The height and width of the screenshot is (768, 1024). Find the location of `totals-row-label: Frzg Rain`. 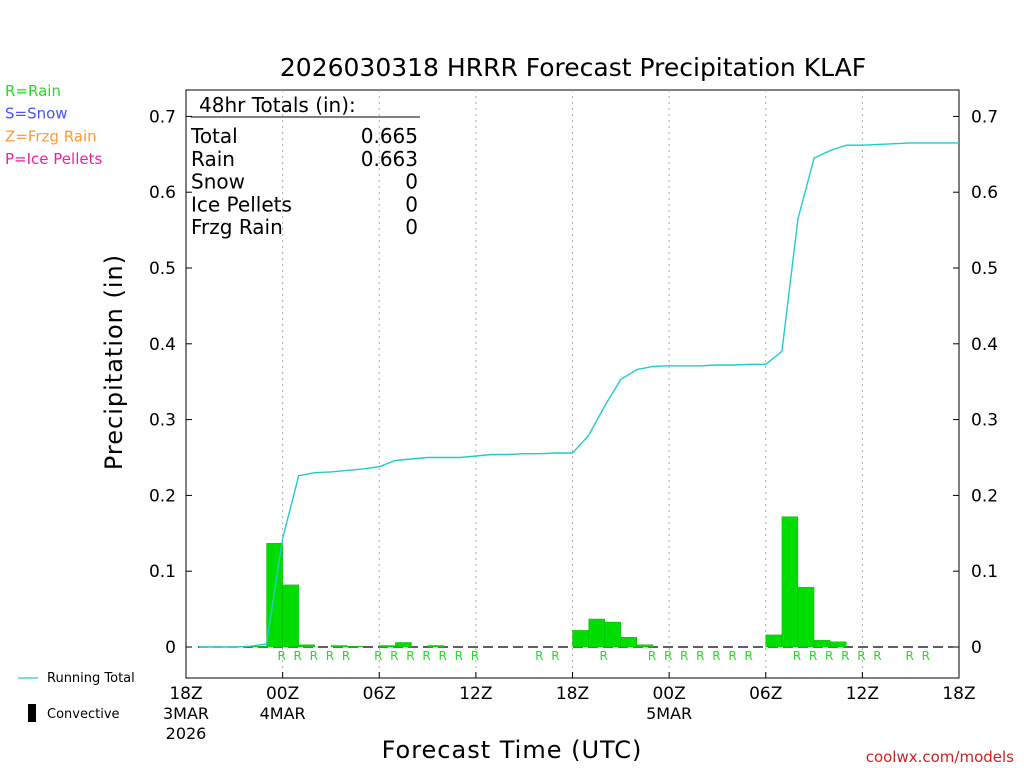

totals-row-label: Frzg Rain is located at coordinates (237, 227).